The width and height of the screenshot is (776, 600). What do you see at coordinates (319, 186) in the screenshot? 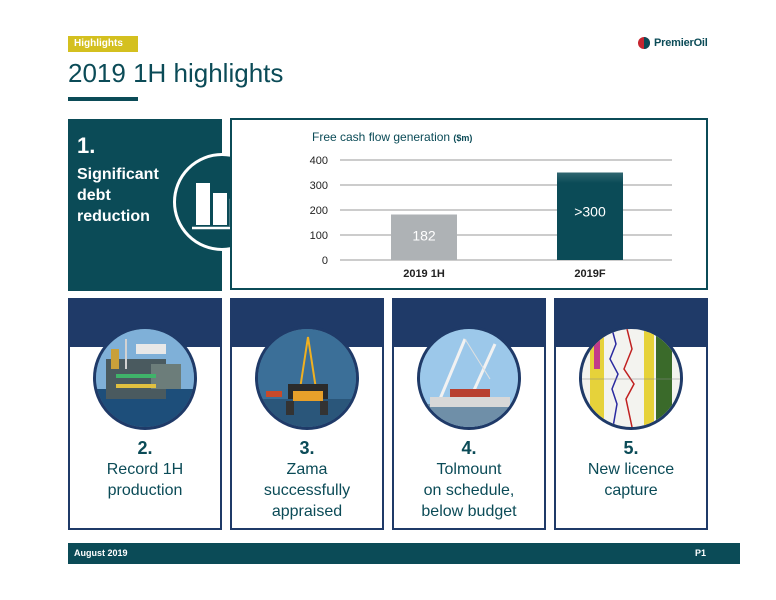
I see `y-tick-label: 300` at bounding box center [319, 186].